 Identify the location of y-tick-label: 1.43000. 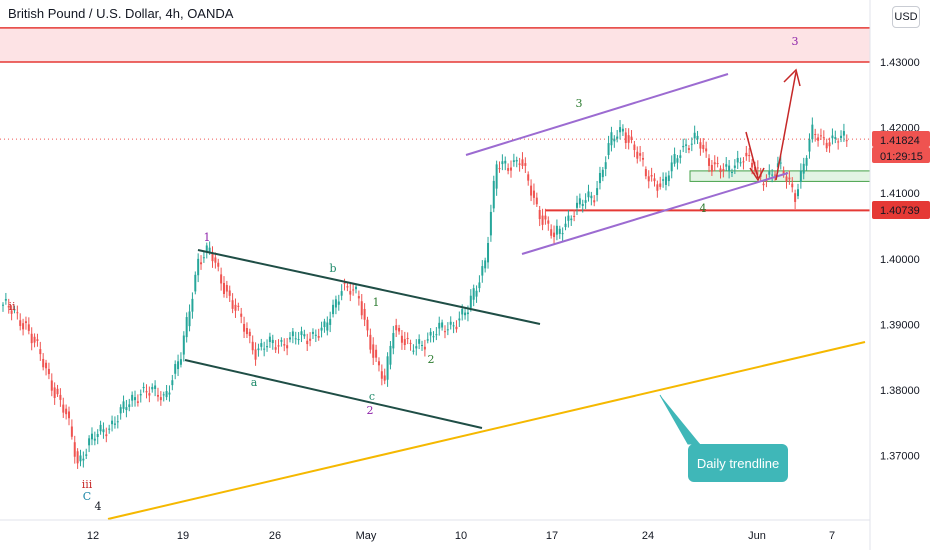
(900, 63).